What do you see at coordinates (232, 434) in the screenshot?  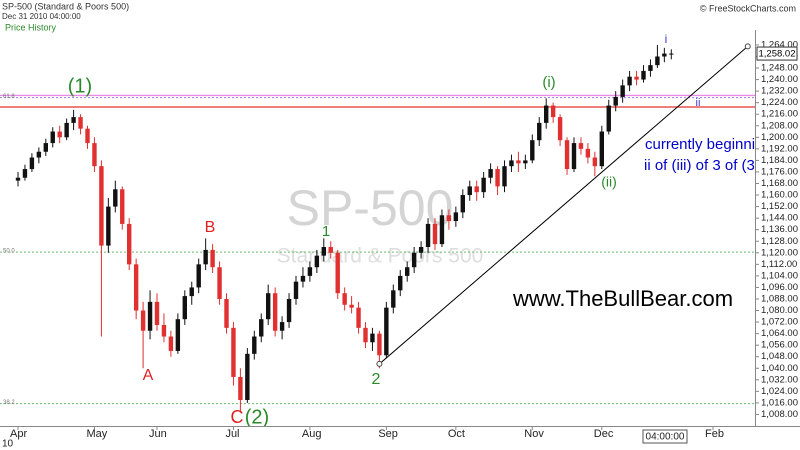 I see `x-tick-label: Jul` at bounding box center [232, 434].